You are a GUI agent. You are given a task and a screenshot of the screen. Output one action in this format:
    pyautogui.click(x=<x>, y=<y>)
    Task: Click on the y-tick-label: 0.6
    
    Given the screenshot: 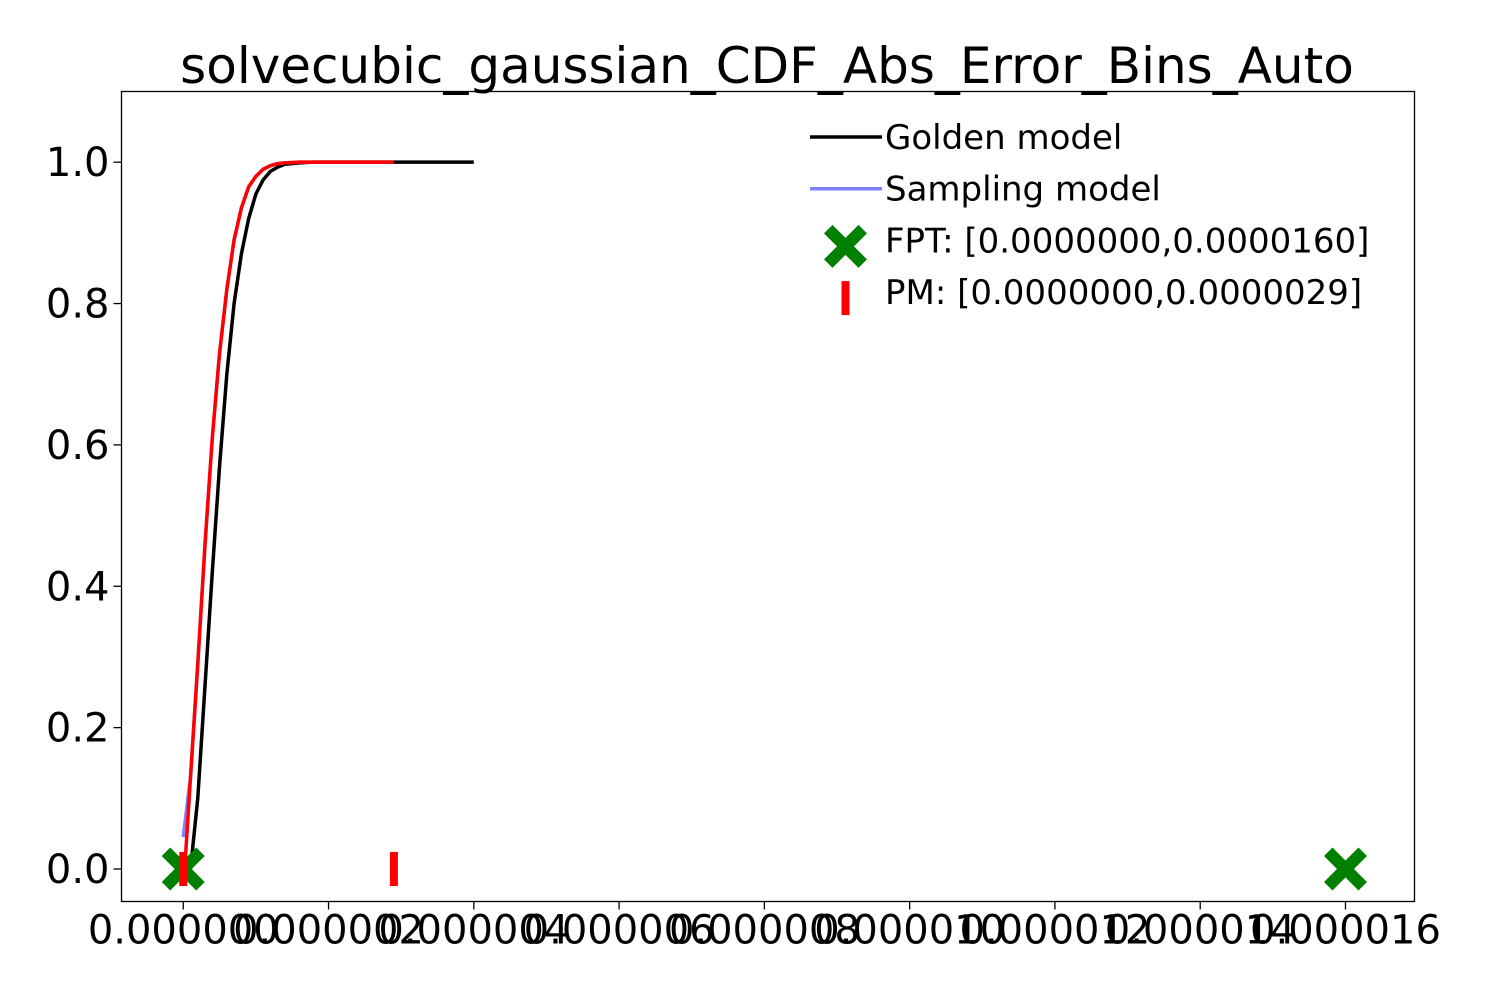 What is the action you would take?
    pyautogui.click(x=78, y=446)
    